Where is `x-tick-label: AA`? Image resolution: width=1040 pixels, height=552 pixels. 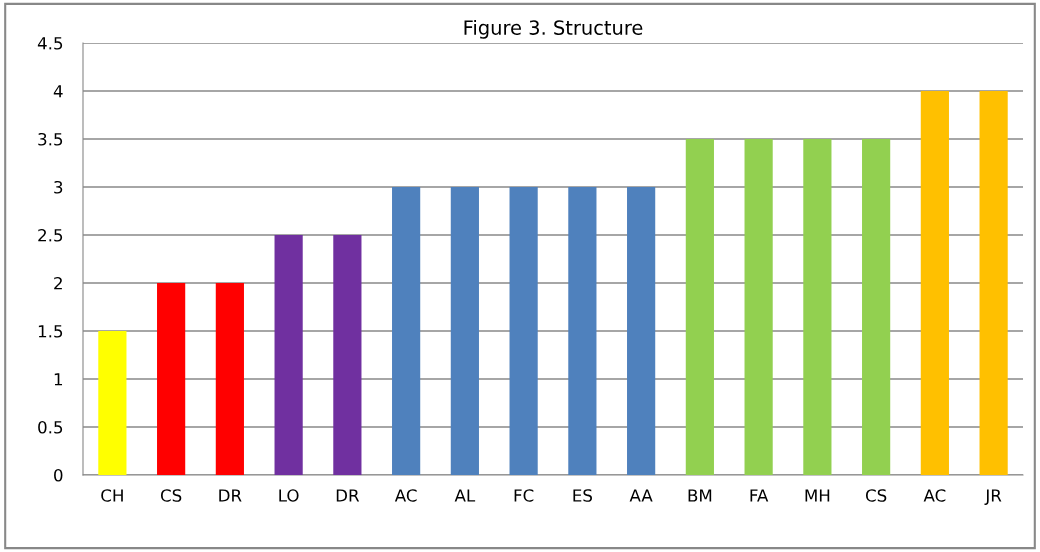 x-tick-label: AA is located at coordinates (641, 495).